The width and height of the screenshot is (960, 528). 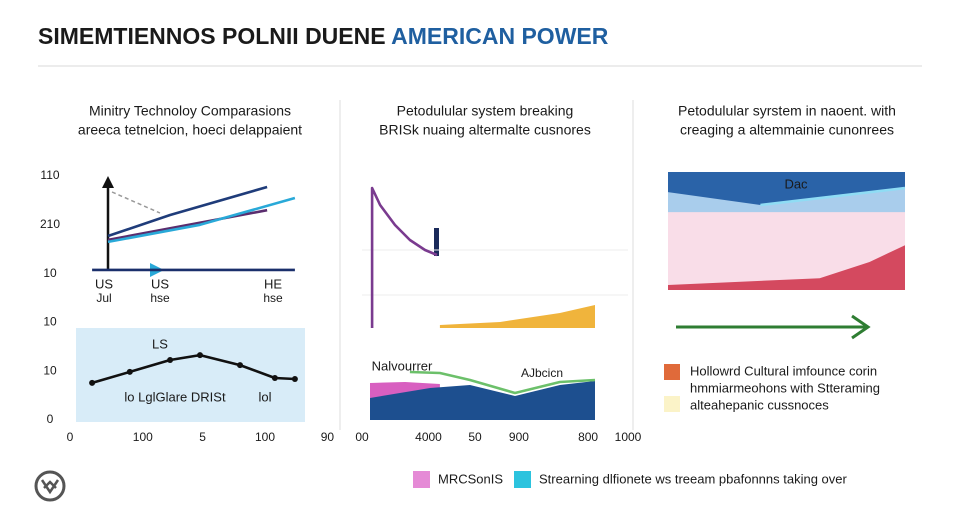 What do you see at coordinates (428, 437) in the screenshot?
I see `x-tick-label: 4000` at bounding box center [428, 437].